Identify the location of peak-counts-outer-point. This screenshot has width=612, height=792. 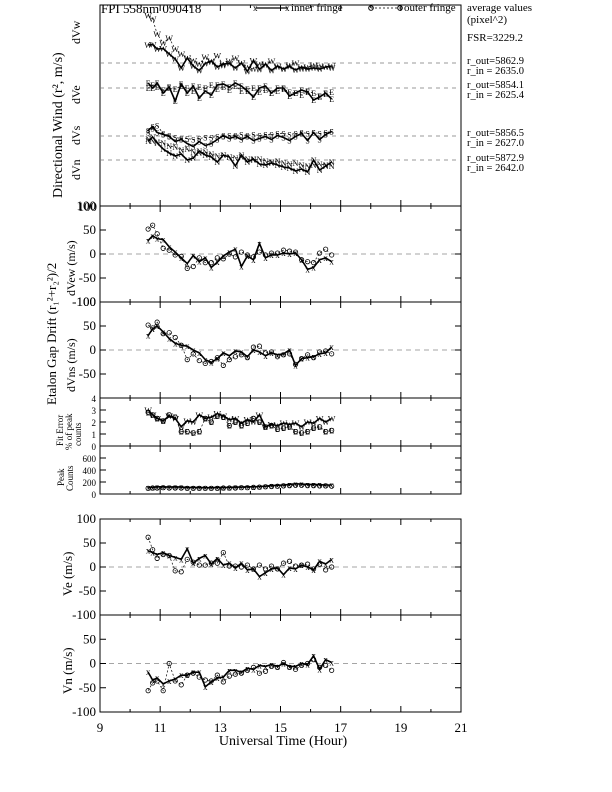
(289, 485).